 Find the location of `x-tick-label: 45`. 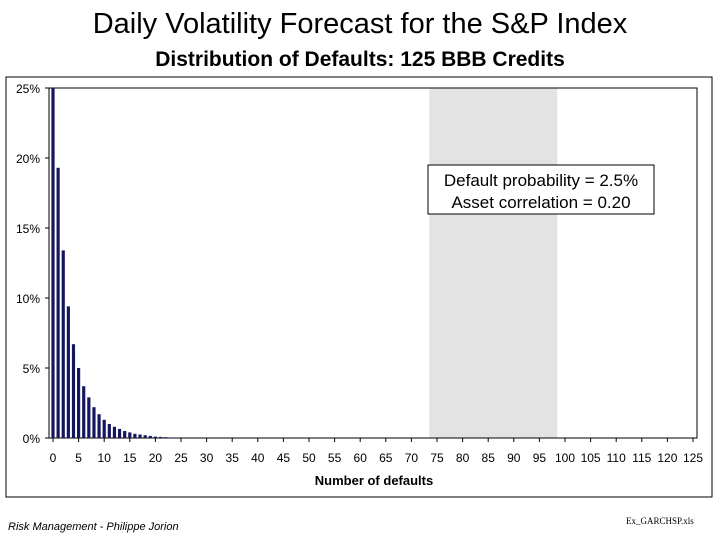

x-tick-label: 45 is located at coordinates (284, 458).